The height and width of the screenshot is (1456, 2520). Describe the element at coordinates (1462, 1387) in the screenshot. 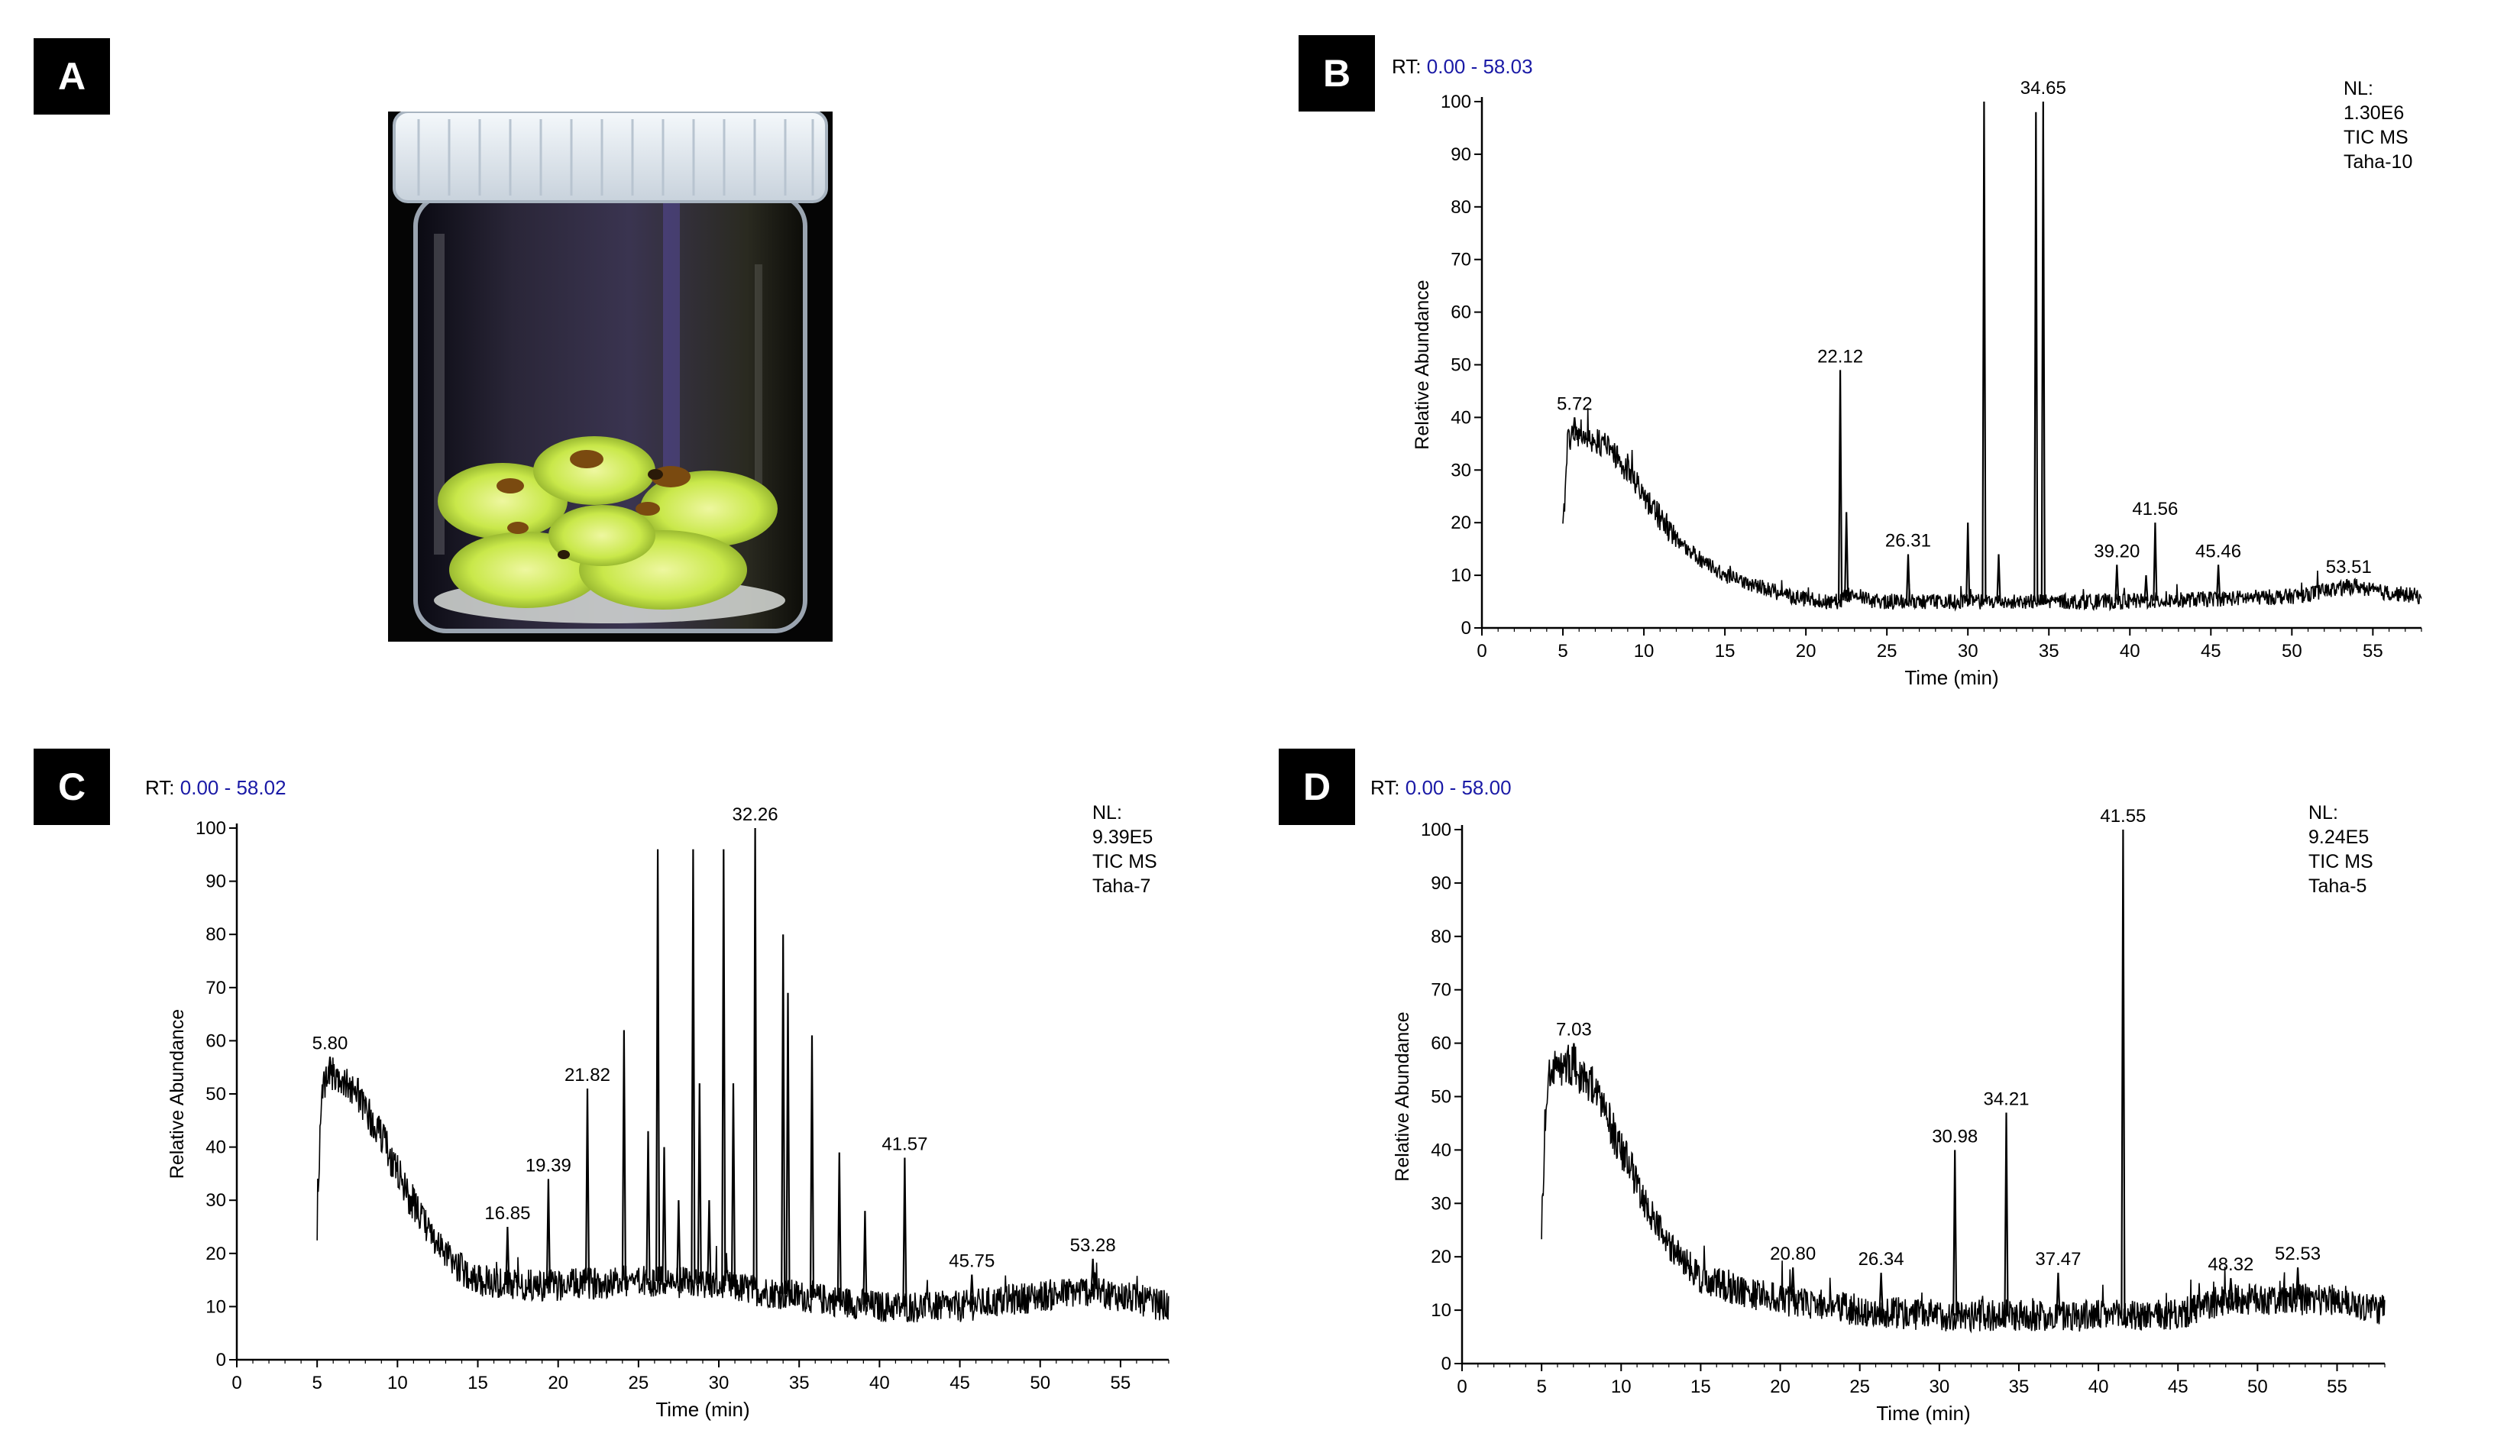

I see `x-tick-label: 0` at that location.